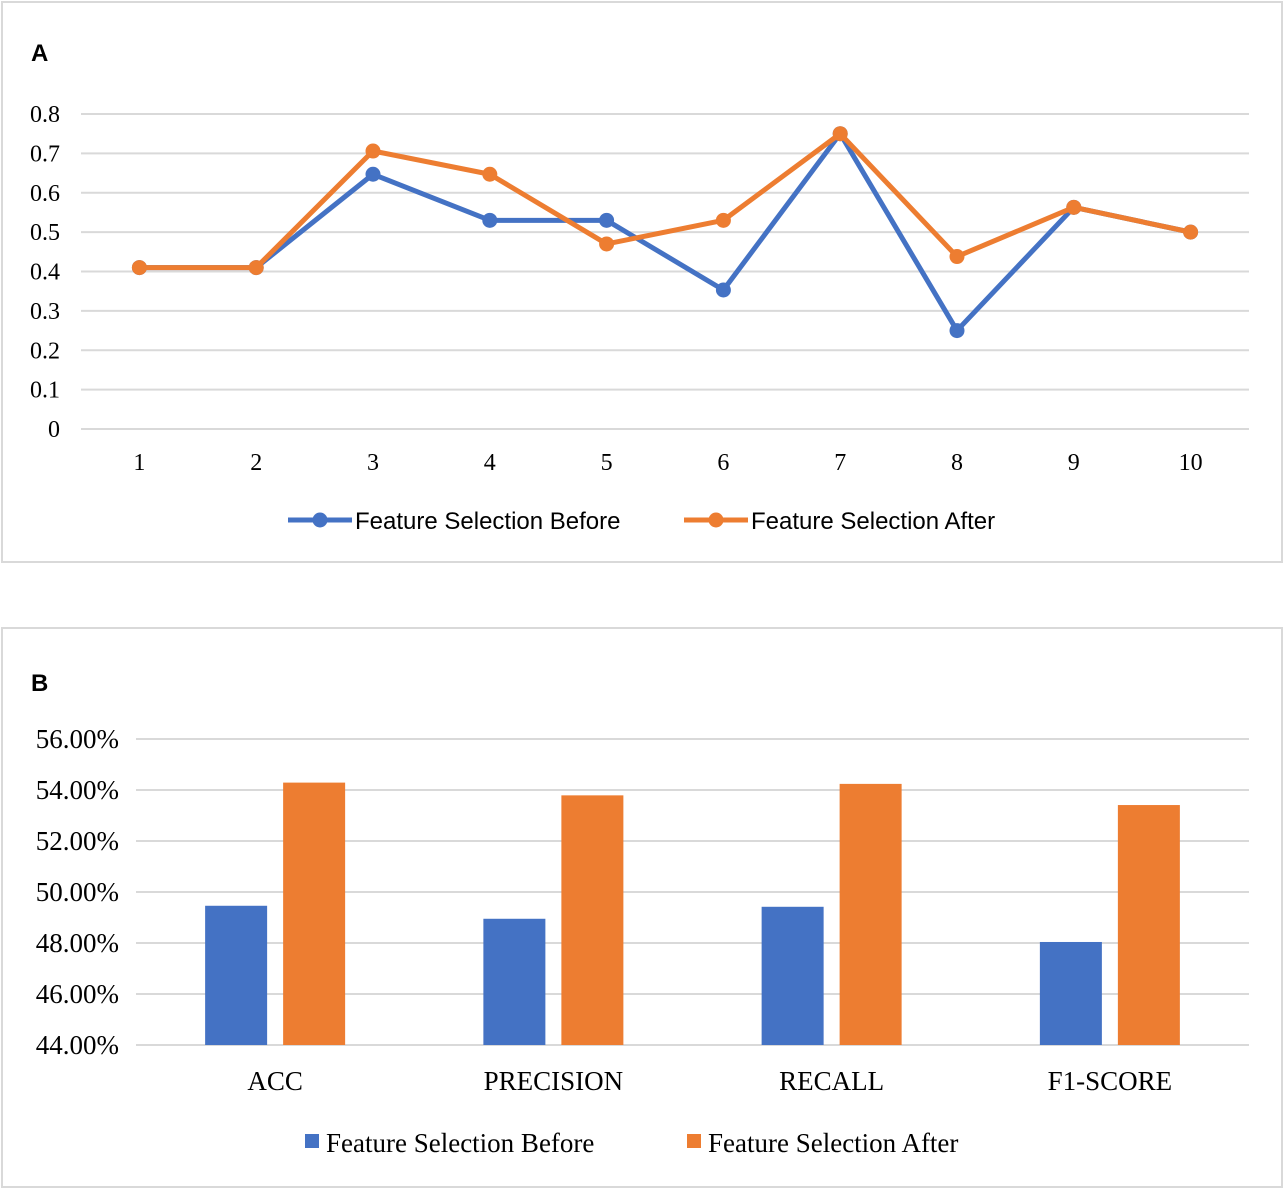 The image size is (1284, 1190). Describe the element at coordinates (40, 53) in the screenshot. I see `chart-a-label: A` at that location.